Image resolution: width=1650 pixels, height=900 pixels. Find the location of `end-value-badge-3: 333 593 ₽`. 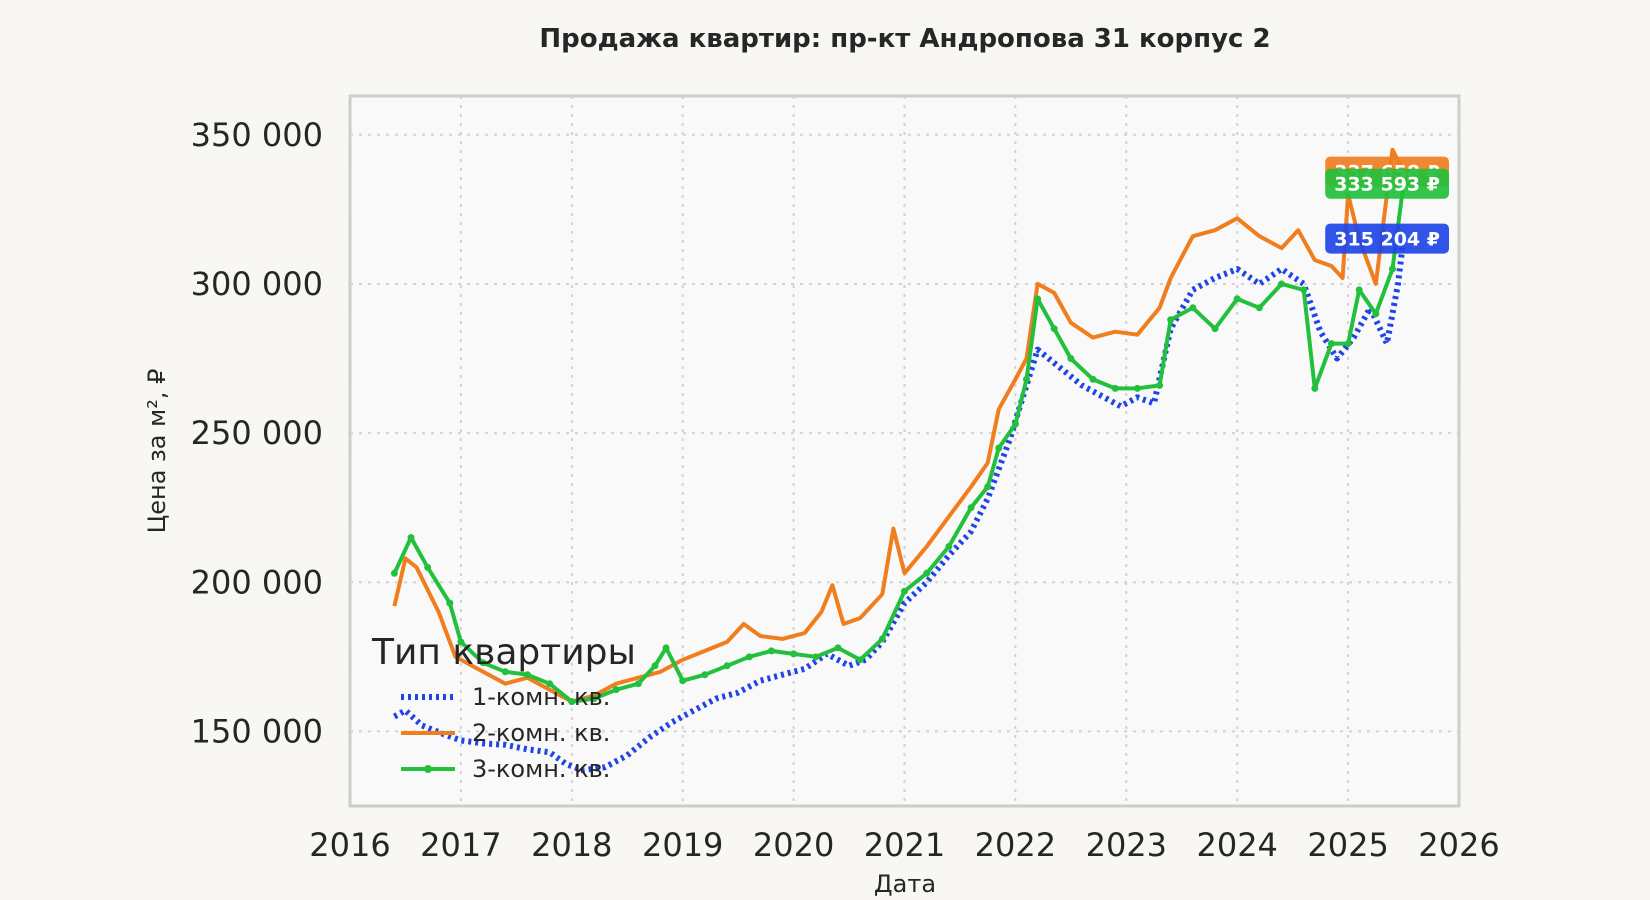

end-value-badge-3: 333 593 ₽ is located at coordinates (1387, 183).